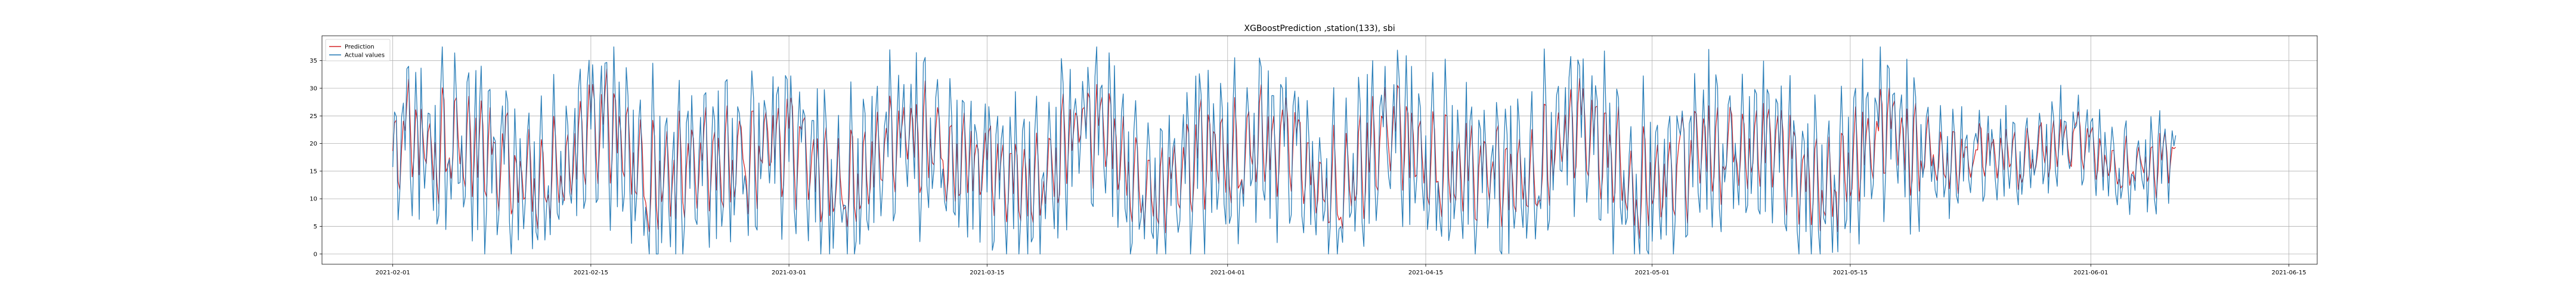 This screenshot has width=2576, height=303. What do you see at coordinates (2289, 273) in the screenshot?
I see `x-tick-label: 2021-06-15` at bounding box center [2289, 273].